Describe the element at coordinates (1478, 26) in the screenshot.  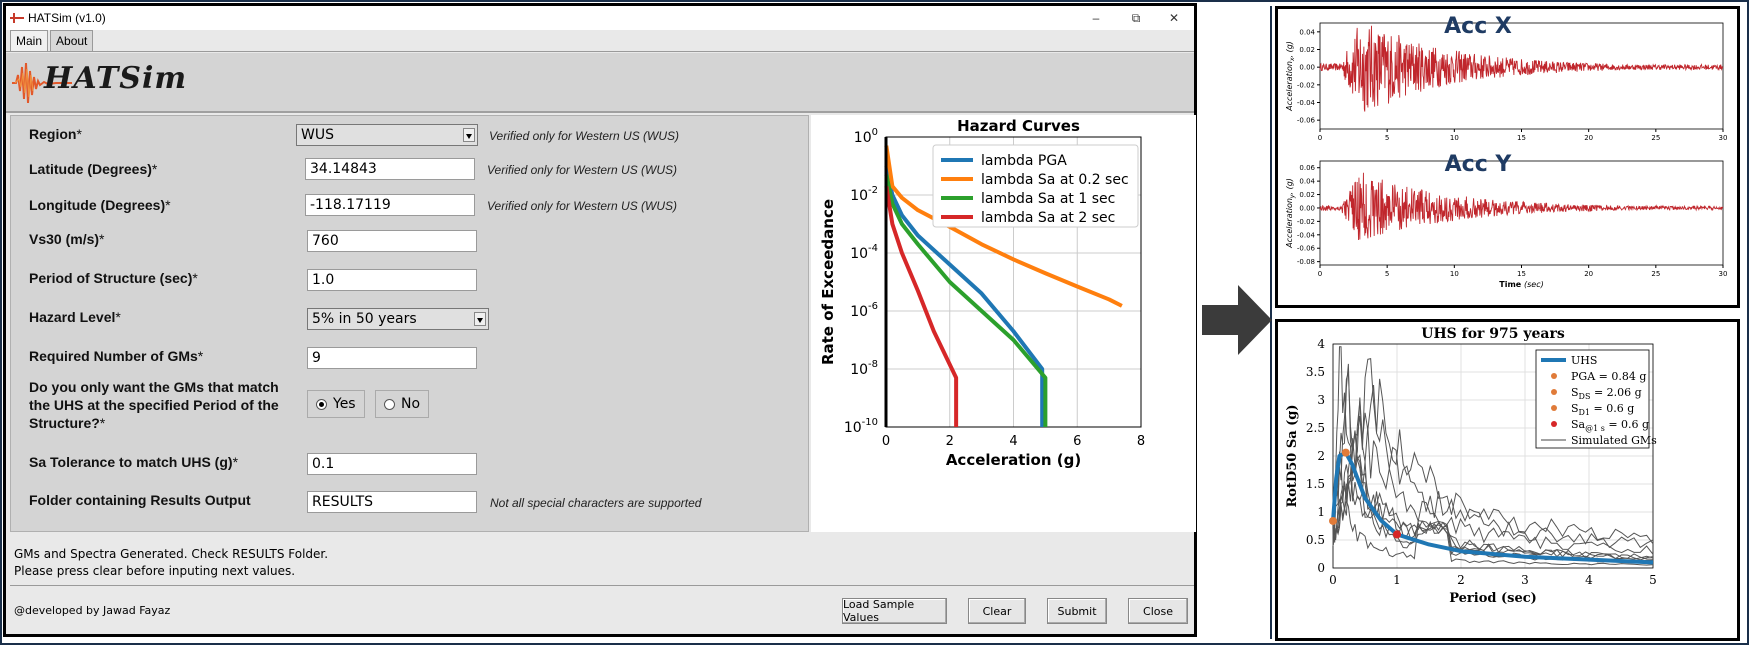
I see `acc-panel-title: Acc X` at that location.